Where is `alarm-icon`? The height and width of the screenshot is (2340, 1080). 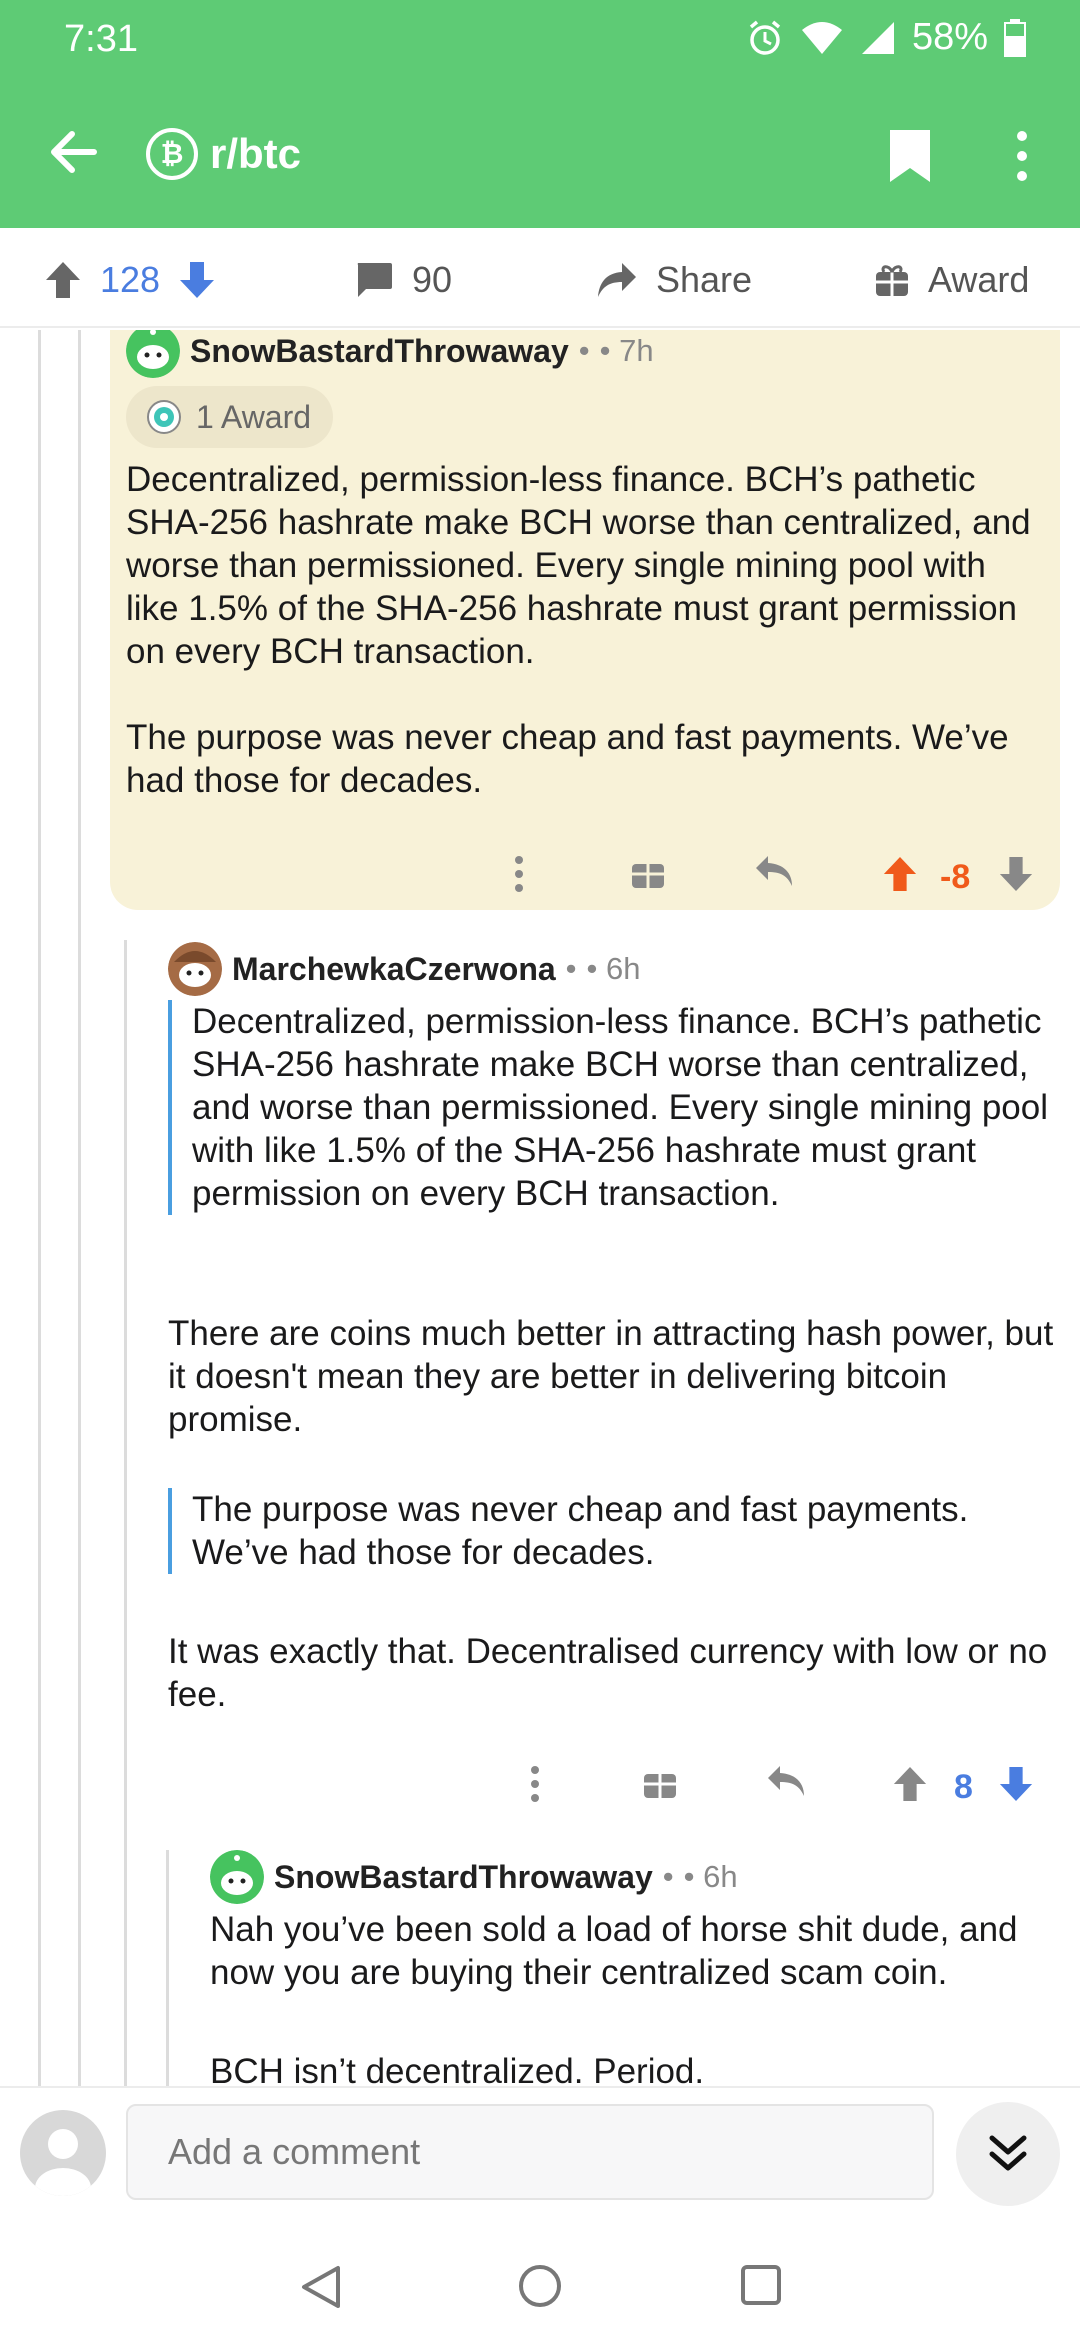 alarm-icon is located at coordinates (765, 38).